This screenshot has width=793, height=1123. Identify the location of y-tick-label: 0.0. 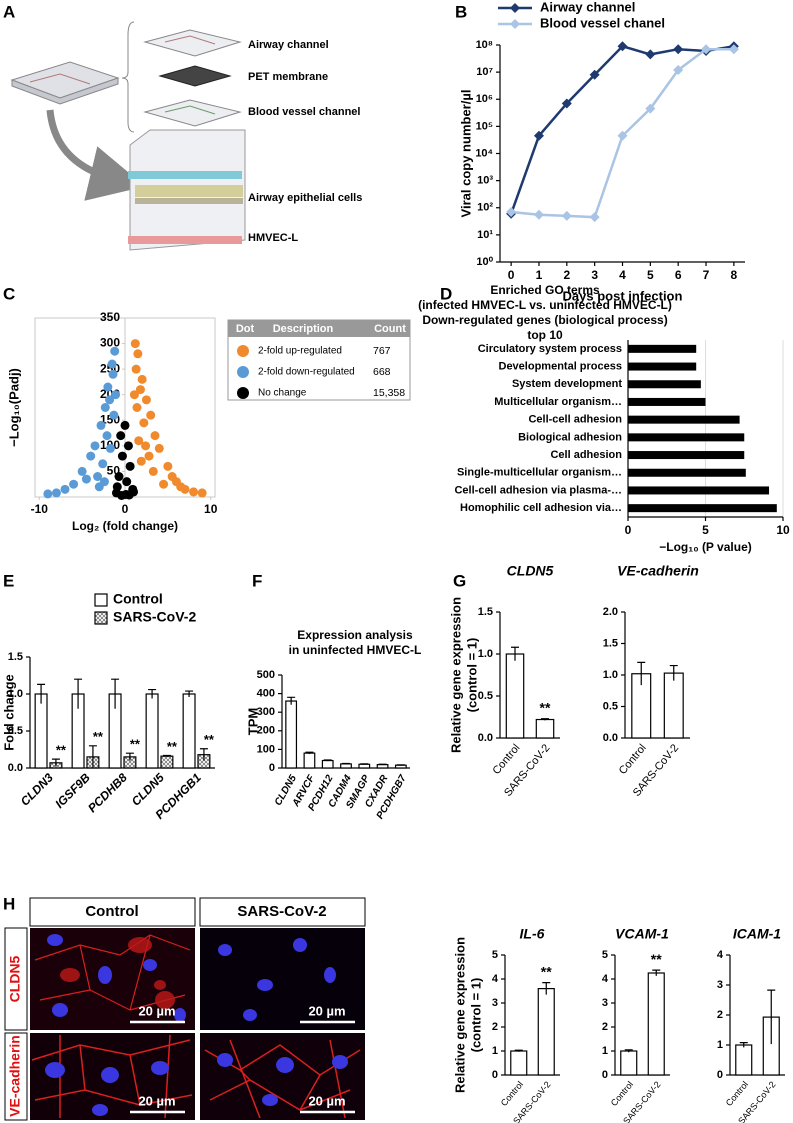
(610, 738).